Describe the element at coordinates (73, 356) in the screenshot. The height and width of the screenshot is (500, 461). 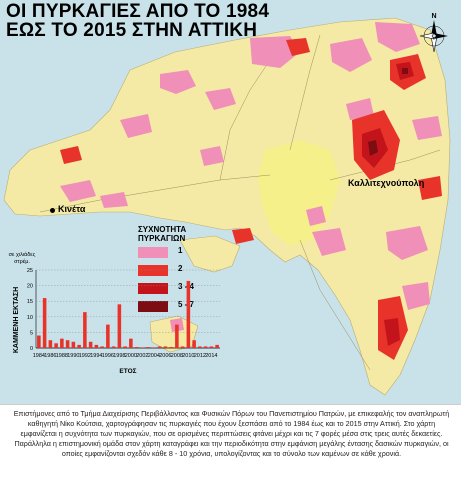
I see `chart-x-tick-label: 1990` at that location.